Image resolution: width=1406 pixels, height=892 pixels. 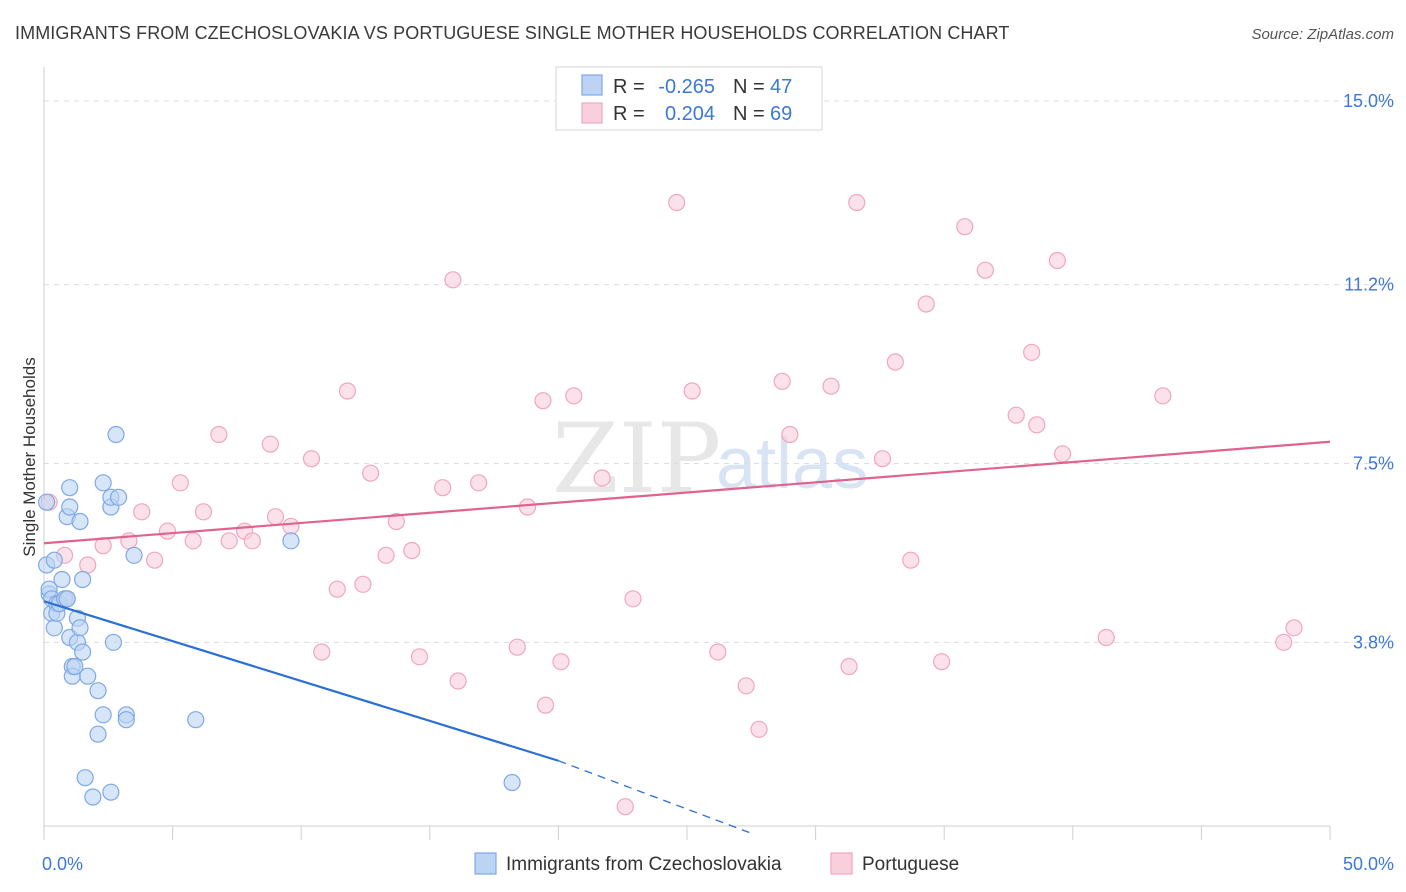 What do you see at coordinates (1322, 34) in the screenshot?
I see `chart-source: Source: ZipAtlas.com` at bounding box center [1322, 34].